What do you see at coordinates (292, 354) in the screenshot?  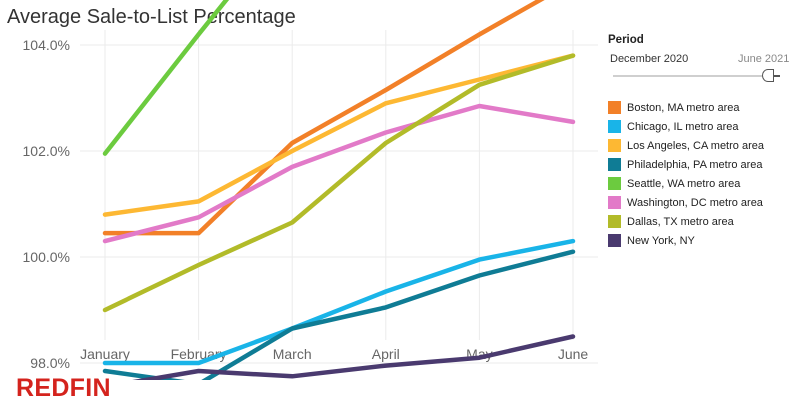 I see `x-tick-label: March` at bounding box center [292, 354].